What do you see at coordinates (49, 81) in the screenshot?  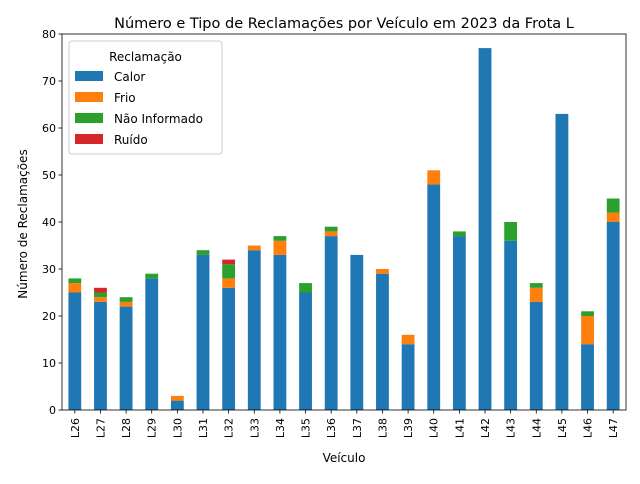 I see `y-tick-label: 70` at bounding box center [49, 81].